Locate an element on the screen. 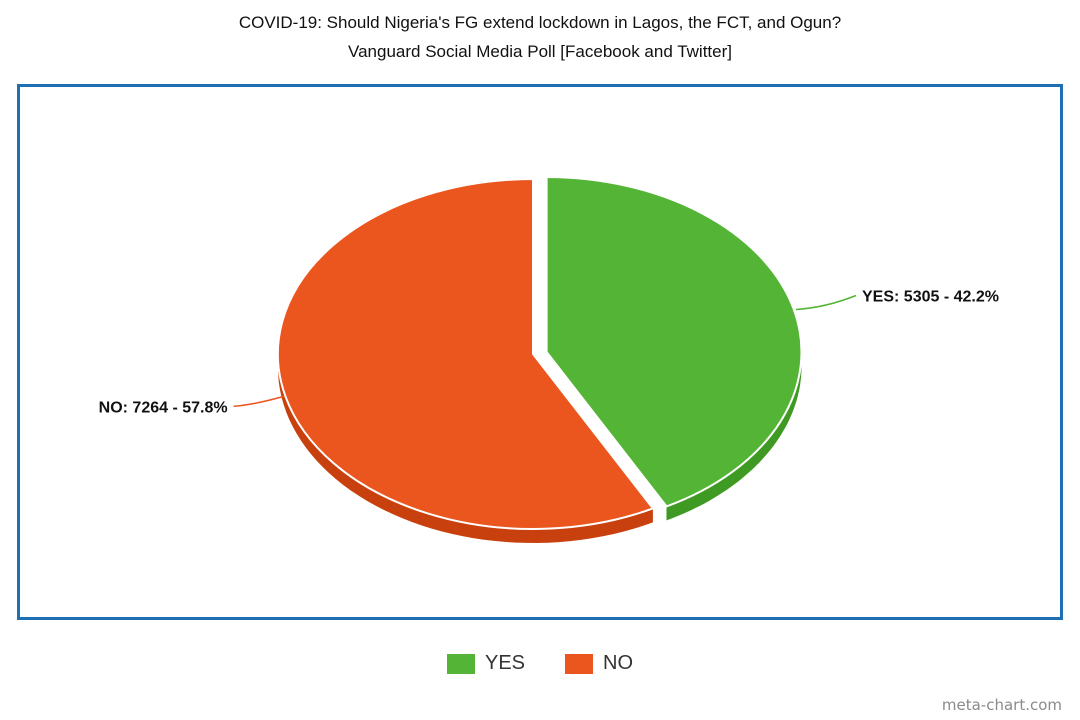  legend-item-yes: YES is located at coordinates (486, 663).